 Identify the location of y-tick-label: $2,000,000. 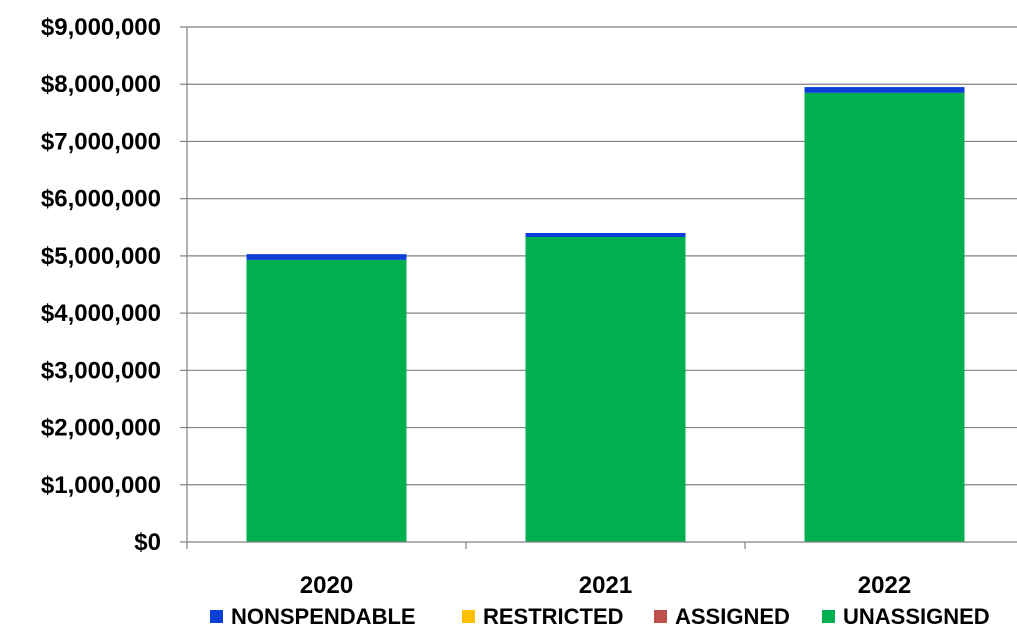
(101, 428).